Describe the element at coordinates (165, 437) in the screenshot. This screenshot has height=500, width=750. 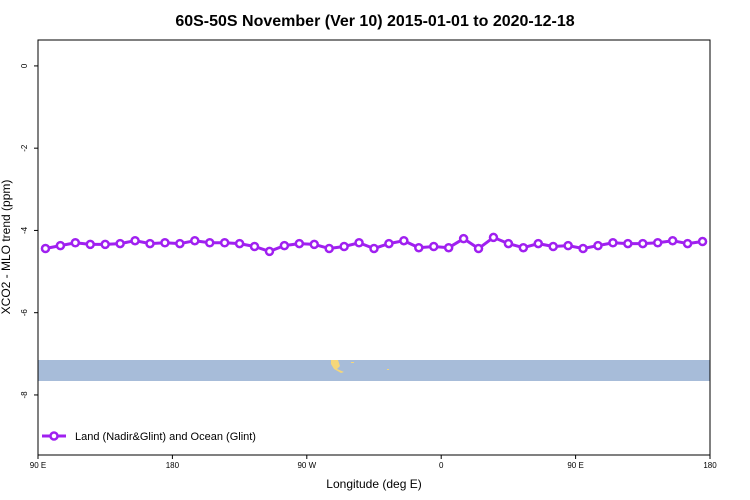
I see `legend-label: Land (Nadir&Glint) and Ocean (Glint)` at that location.